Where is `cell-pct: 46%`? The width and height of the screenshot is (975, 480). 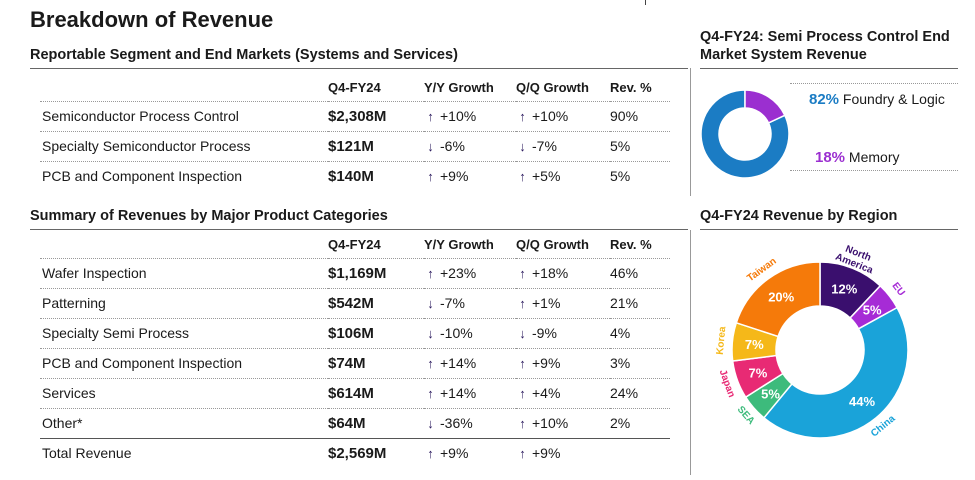 cell-pct: 46% is located at coordinates (640, 272).